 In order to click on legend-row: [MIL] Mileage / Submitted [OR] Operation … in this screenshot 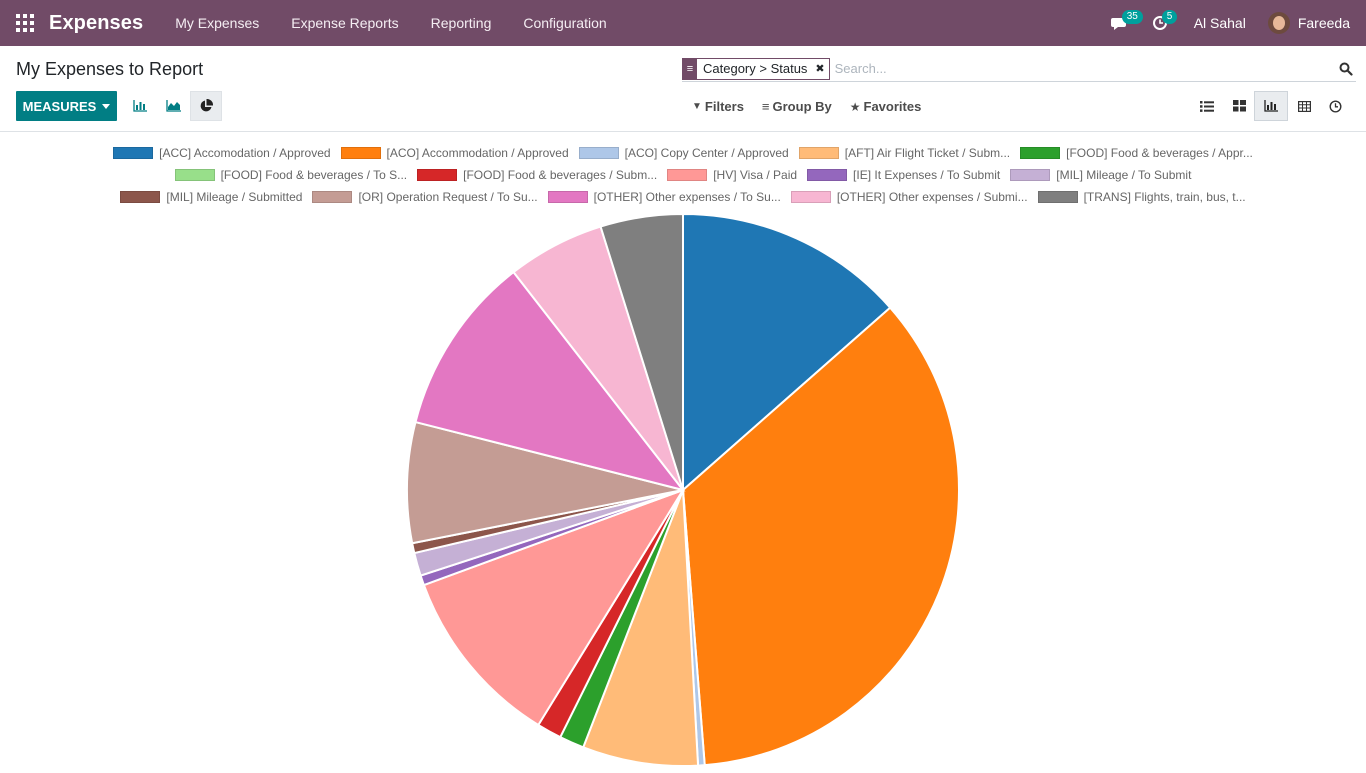, I will do `click(683, 197)`.